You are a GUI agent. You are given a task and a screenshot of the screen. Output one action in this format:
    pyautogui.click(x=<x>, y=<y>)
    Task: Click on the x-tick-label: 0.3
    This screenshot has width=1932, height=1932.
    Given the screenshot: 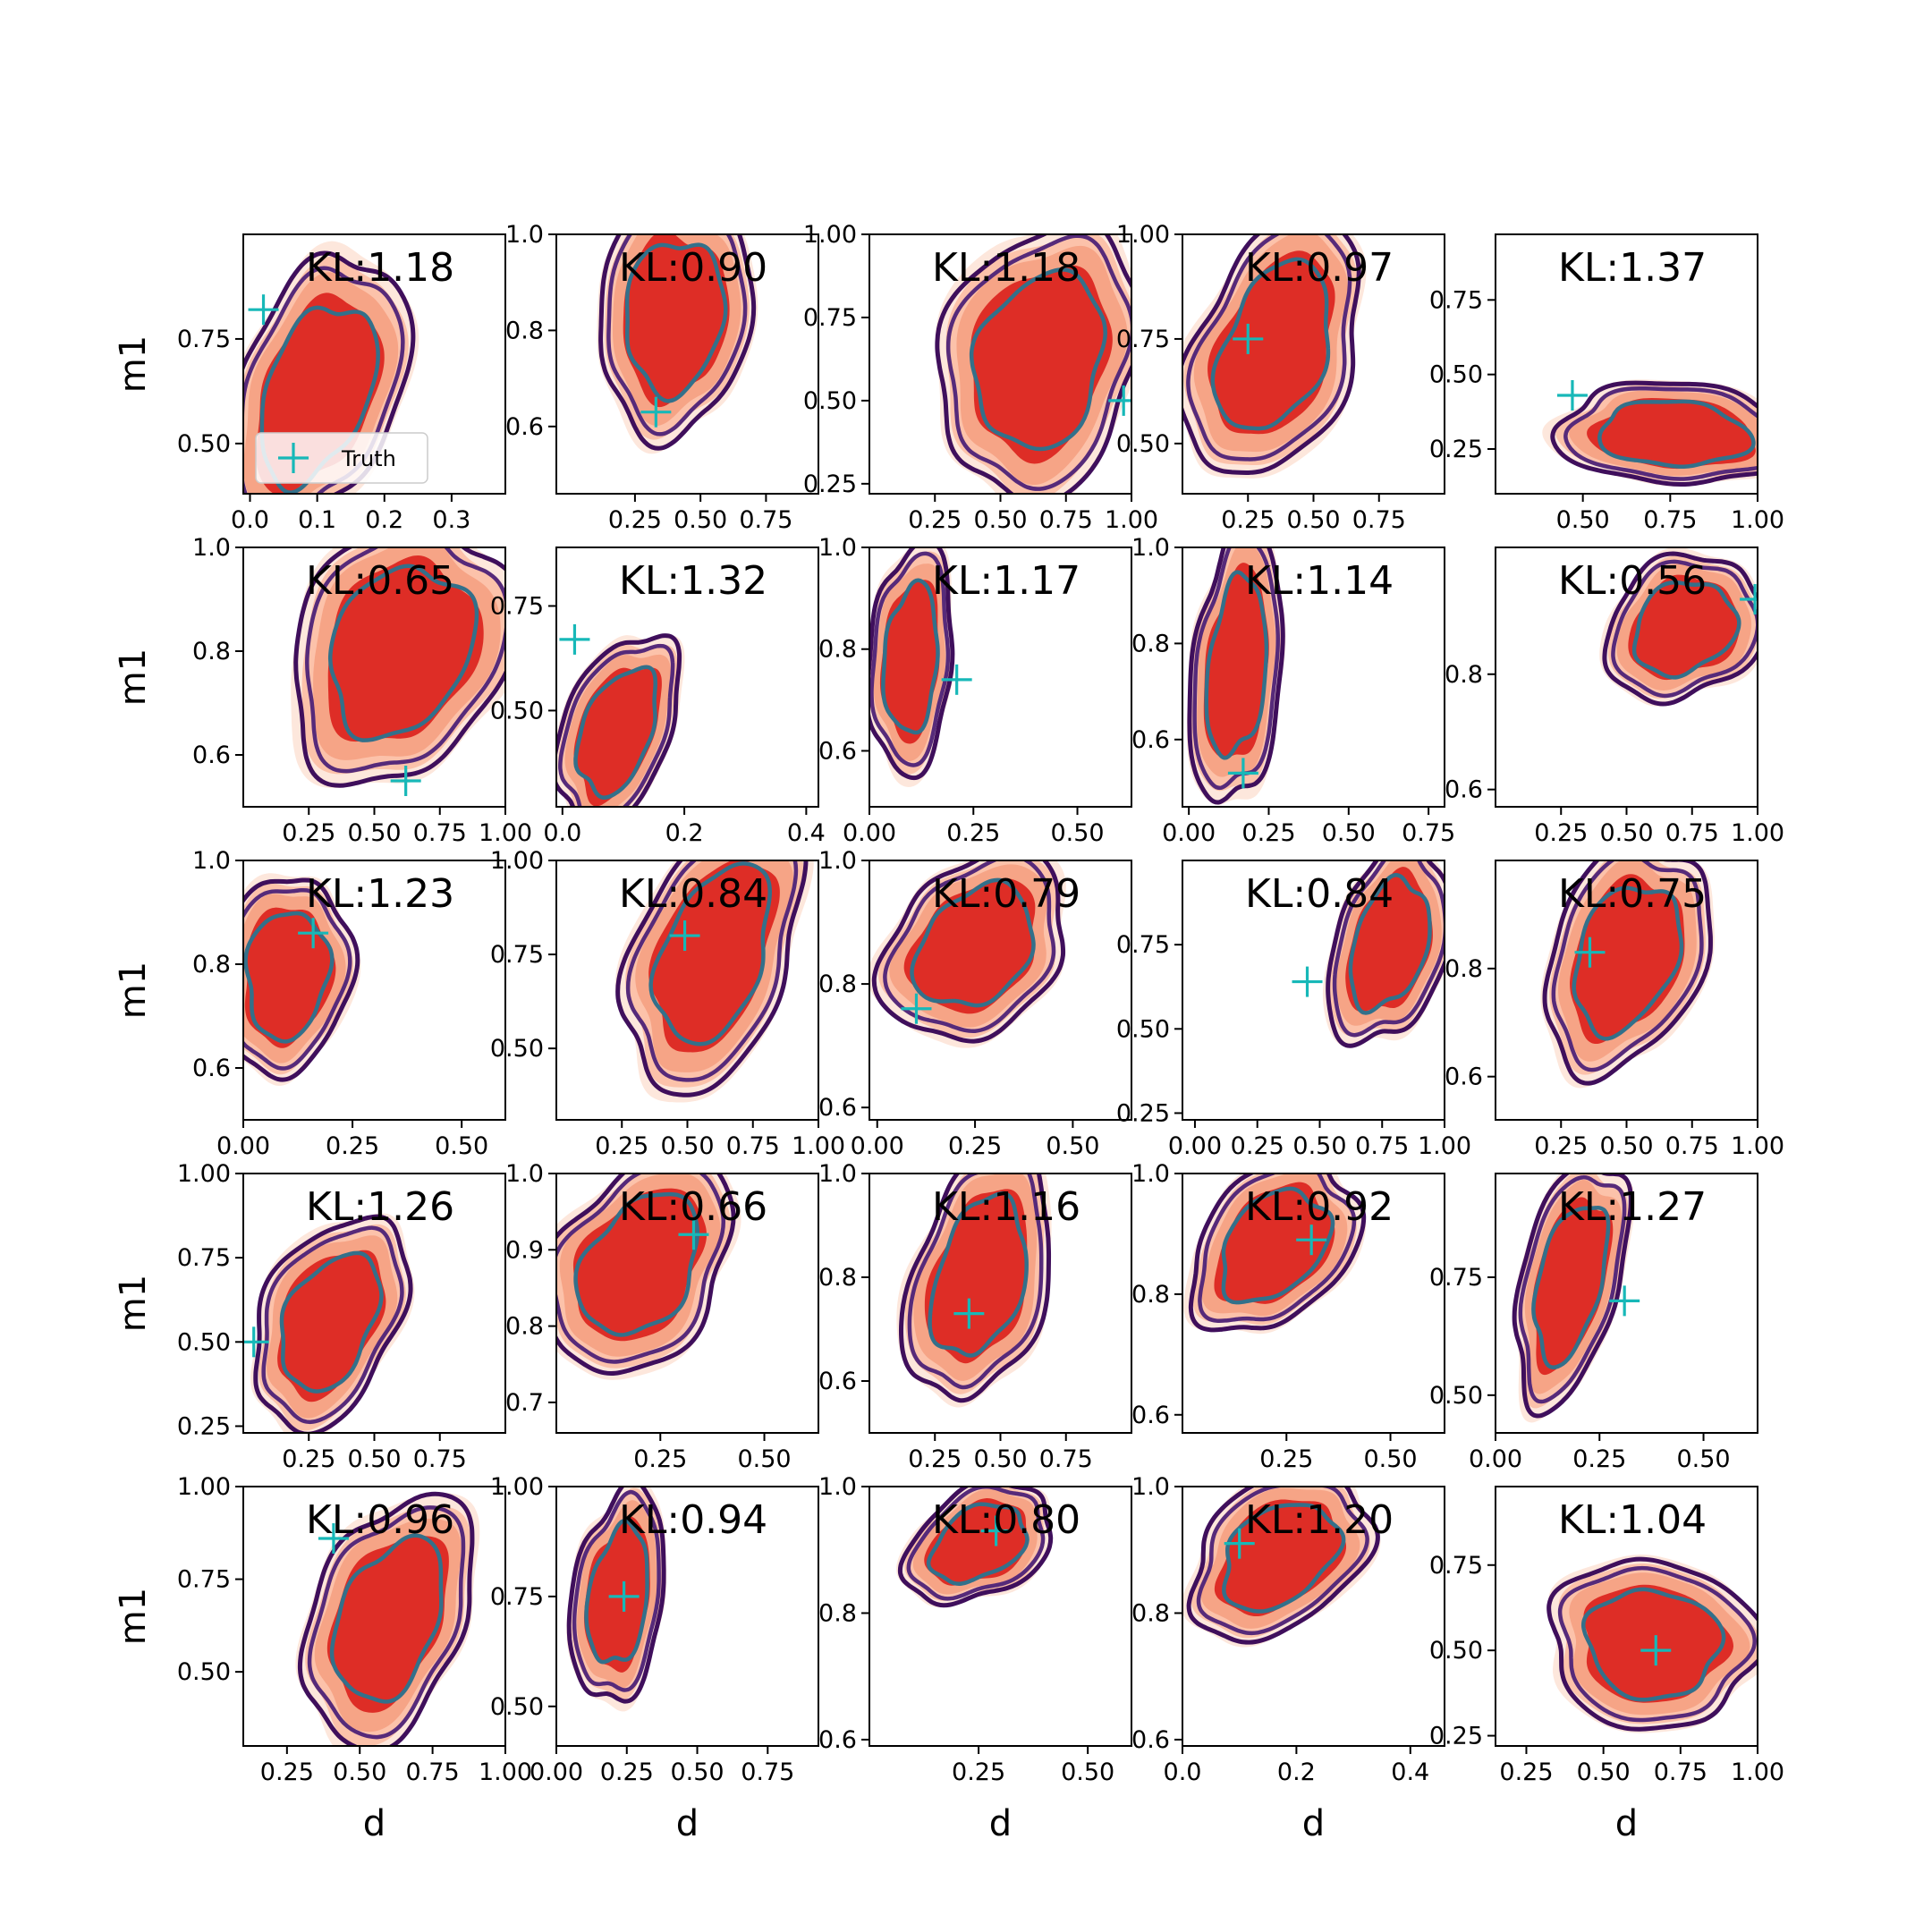 What is the action you would take?
    pyautogui.click(x=451, y=520)
    